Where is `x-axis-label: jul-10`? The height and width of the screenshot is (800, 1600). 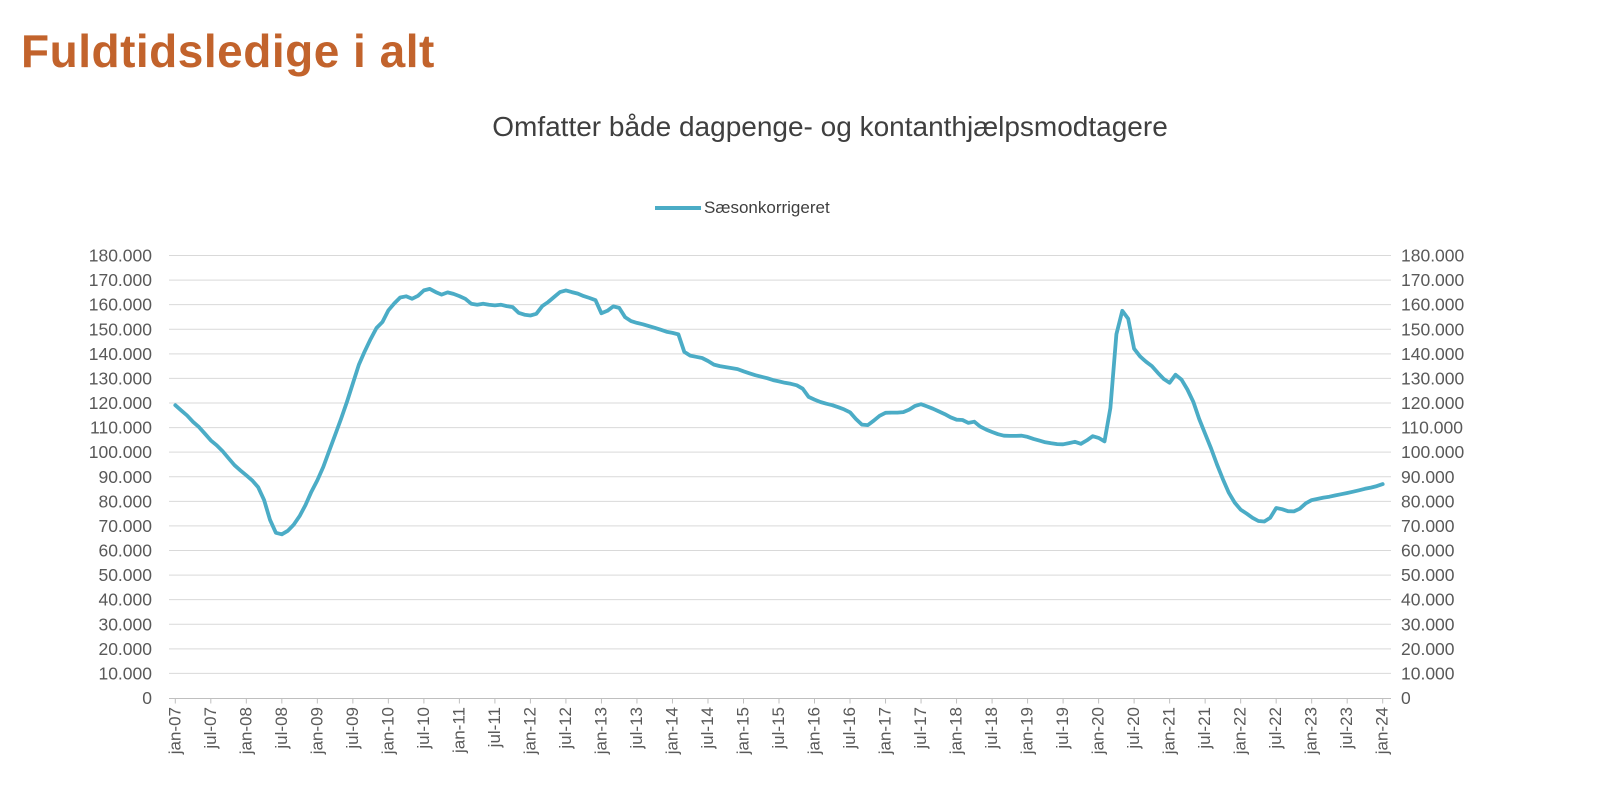 x-axis-label: jul-10 is located at coordinates (423, 728).